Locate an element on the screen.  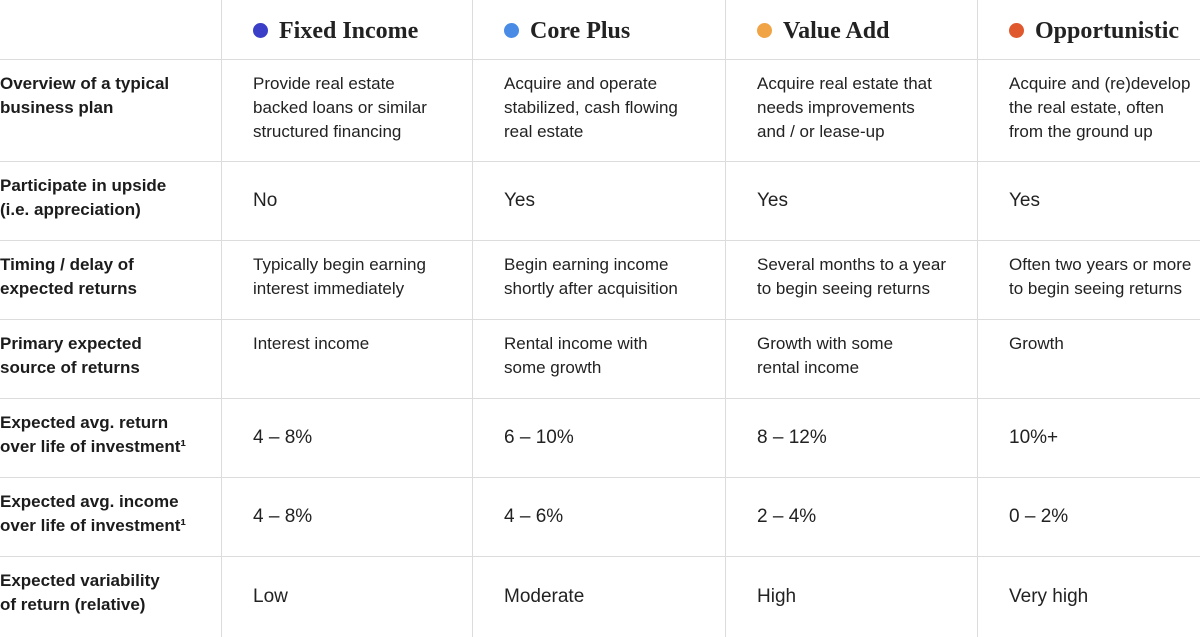
column-header: Core Plus is located at coordinates (599, 30).